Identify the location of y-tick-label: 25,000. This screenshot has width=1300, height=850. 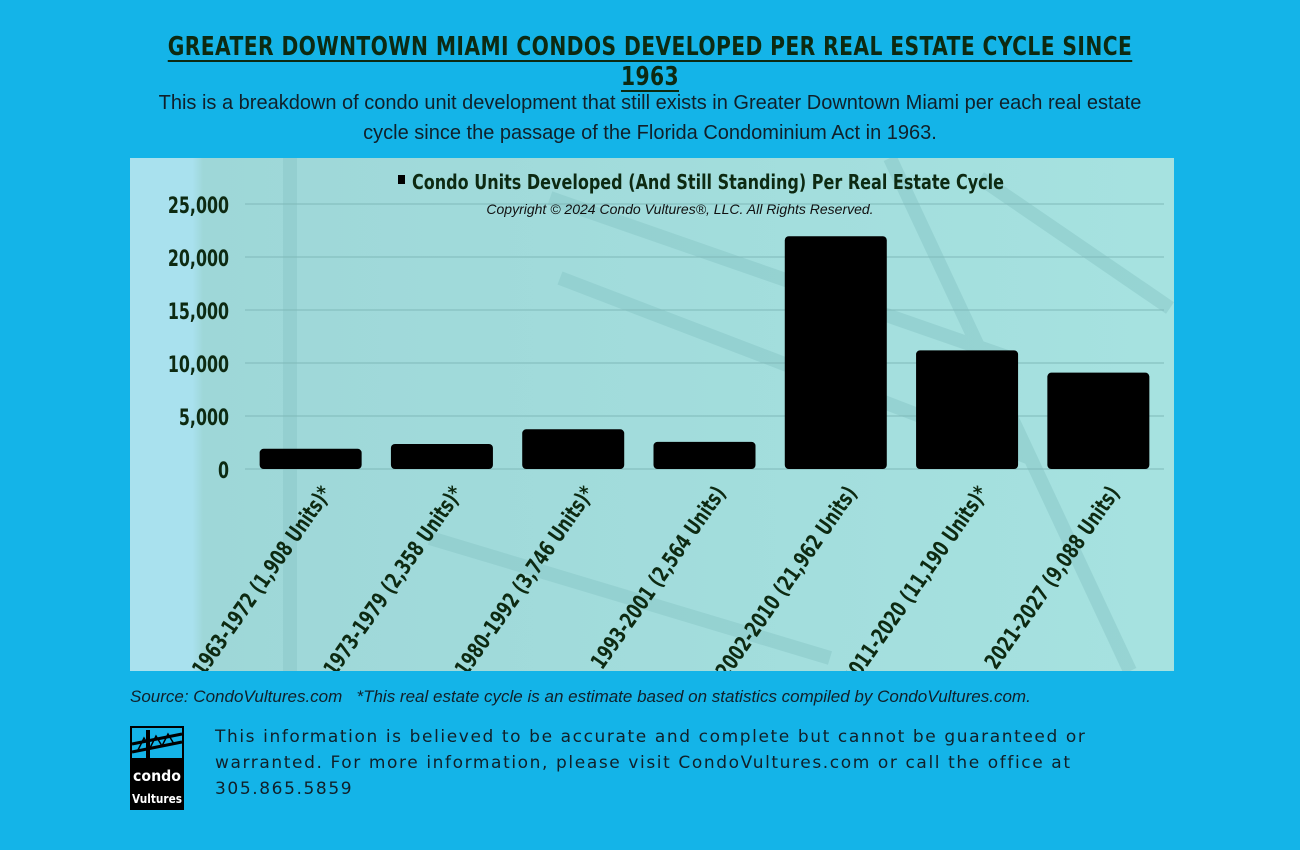
(198, 205).